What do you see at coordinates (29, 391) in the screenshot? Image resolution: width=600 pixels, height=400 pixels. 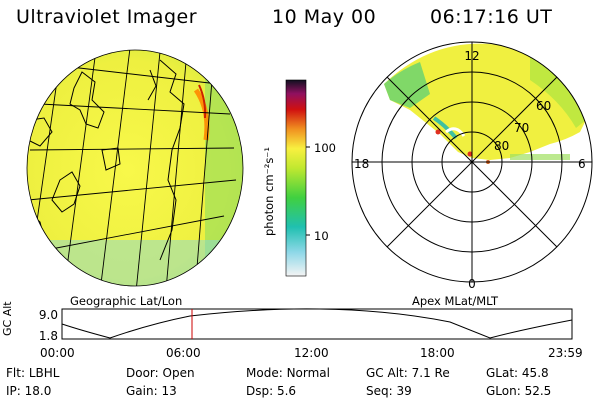 I see `info-ip: IP: 18.0` at bounding box center [29, 391].